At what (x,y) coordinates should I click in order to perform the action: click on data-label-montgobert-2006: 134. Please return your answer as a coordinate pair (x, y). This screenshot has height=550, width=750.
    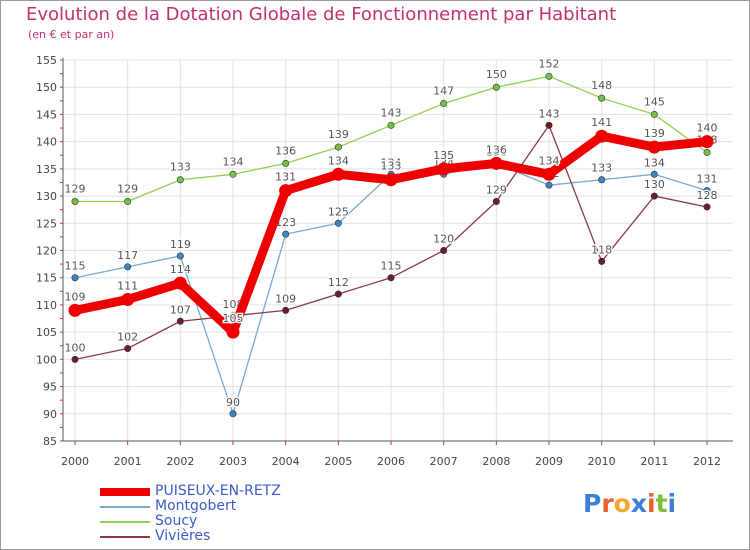
    Looking at the image, I should click on (391, 162).